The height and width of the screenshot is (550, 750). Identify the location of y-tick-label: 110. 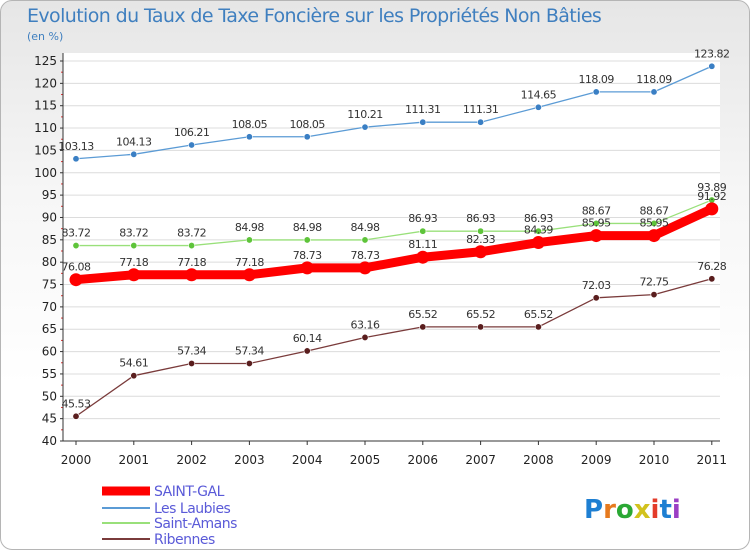
(45, 128).